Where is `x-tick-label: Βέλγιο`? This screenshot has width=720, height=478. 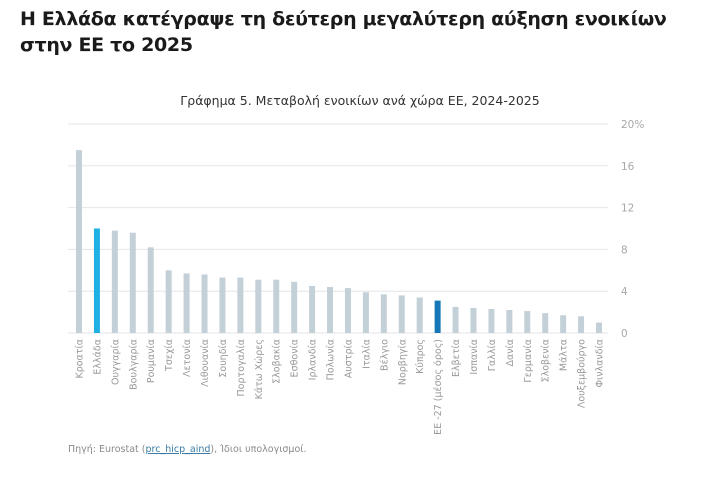 x-tick-label: Βέλγιο is located at coordinates (384, 355).